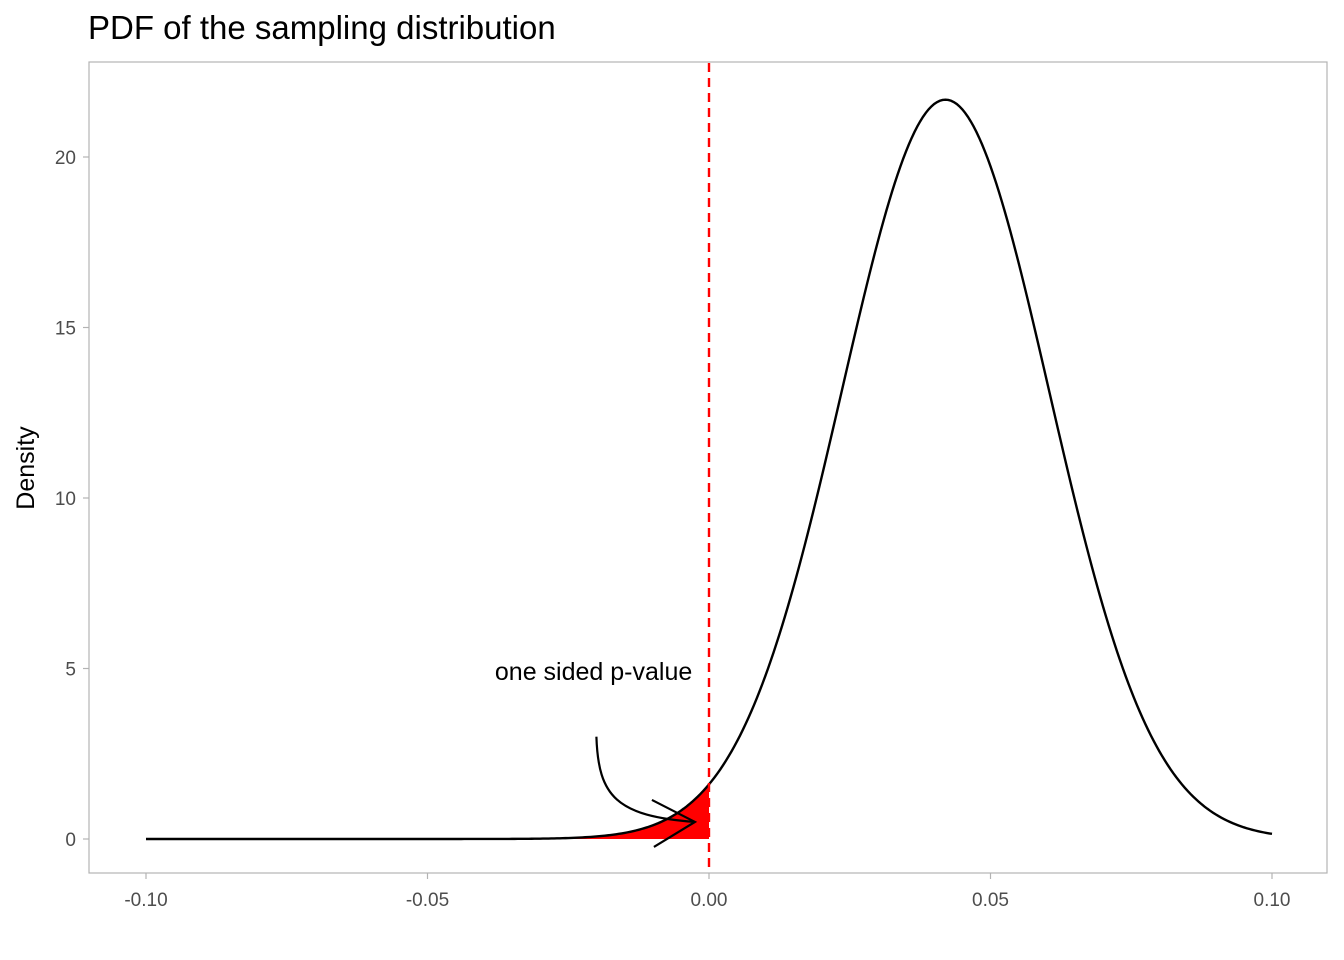  What do you see at coordinates (65, 499) in the screenshot?
I see `y-tick-label: 10` at bounding box center [65, 499].